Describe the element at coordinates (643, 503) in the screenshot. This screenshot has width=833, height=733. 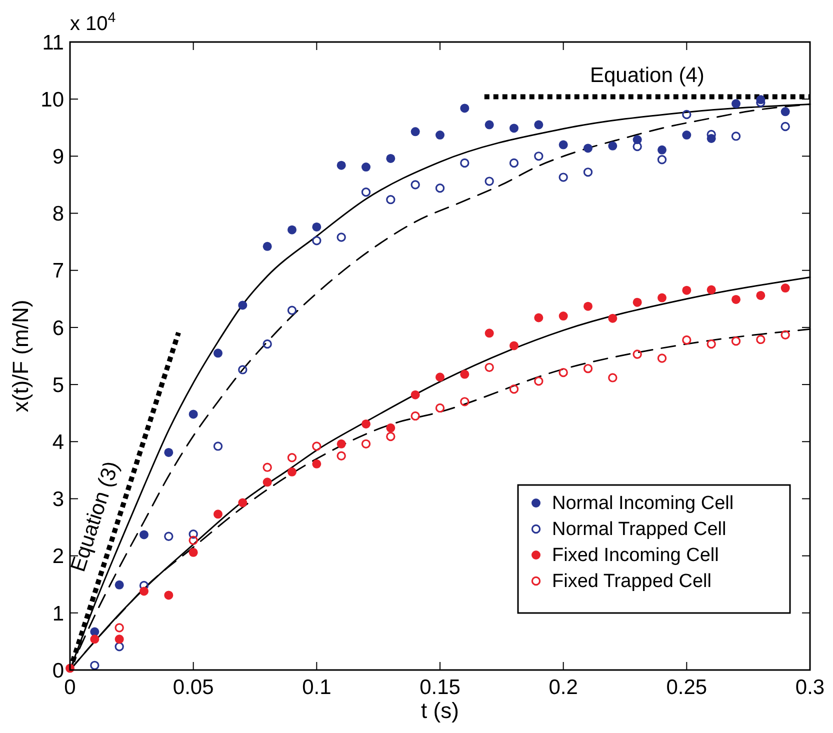
I see `legend-label: Normal Incoming Cell` at that location.